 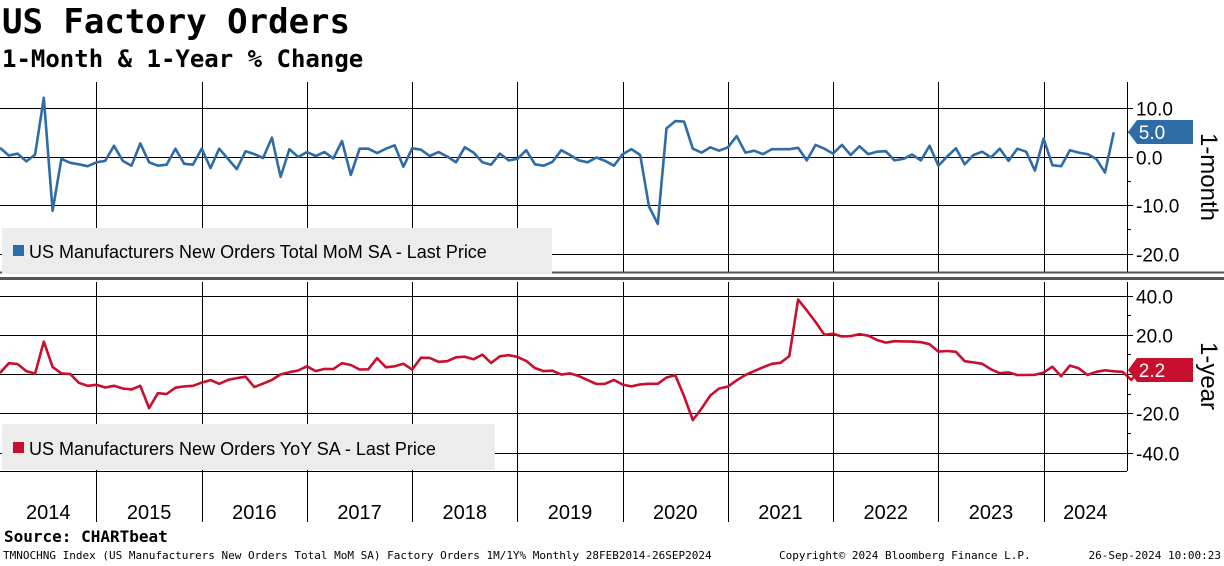 I want to click on footer-timestamp: 26-Sep-2024 10:00:23, so click(x=1154, y=555).